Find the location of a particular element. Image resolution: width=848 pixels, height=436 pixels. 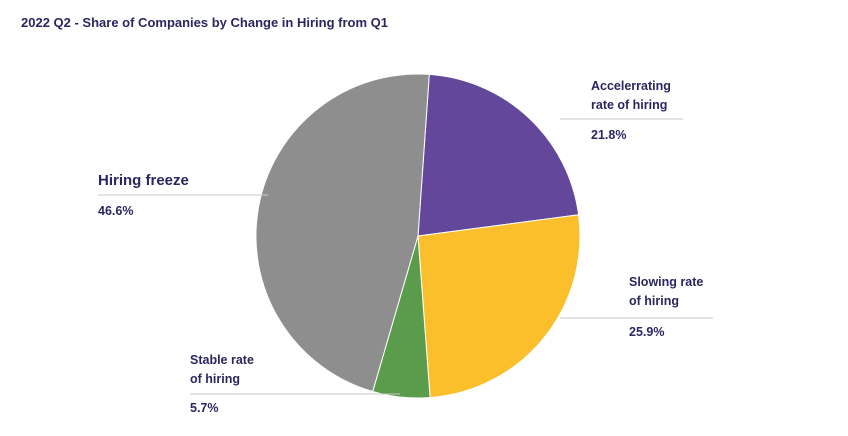

label-accelerating-line2: rate of hiring is located at coordinates (629, 105).